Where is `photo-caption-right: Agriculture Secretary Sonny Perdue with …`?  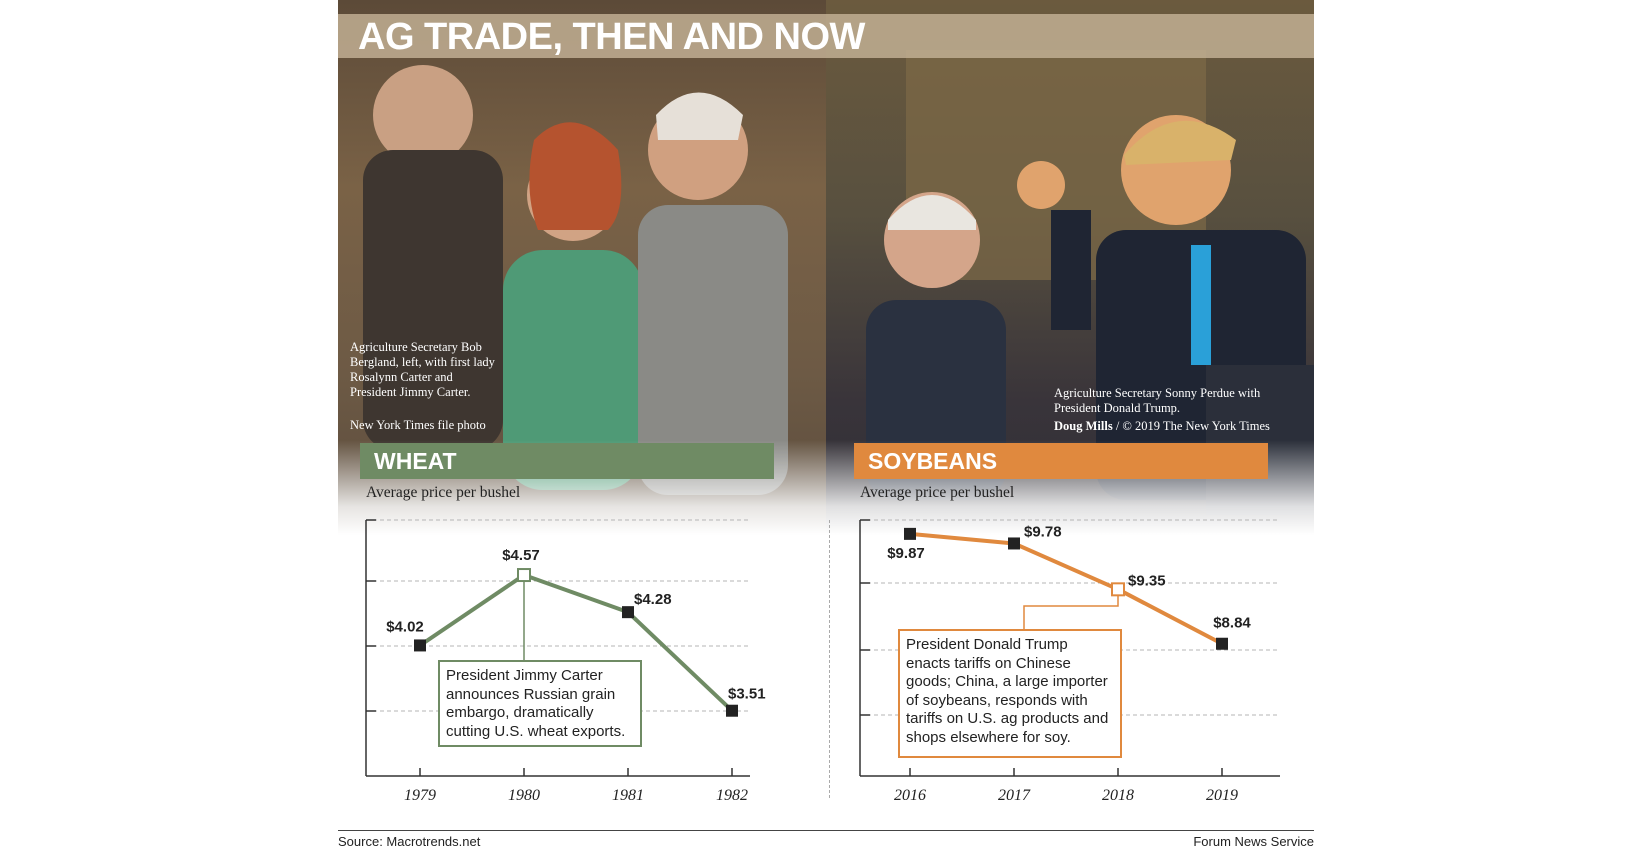 photo-caption-right: Agriculture Secretary Sonny Perdue with … is located at coordinates (1157, 400).